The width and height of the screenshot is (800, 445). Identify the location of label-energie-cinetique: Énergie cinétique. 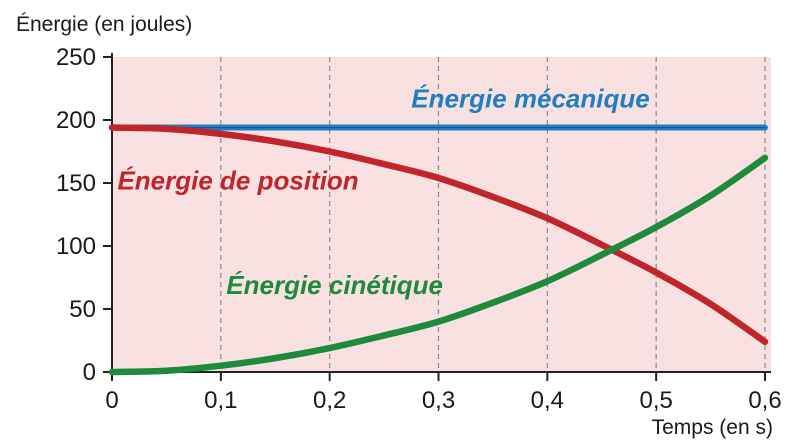
(334, 285).